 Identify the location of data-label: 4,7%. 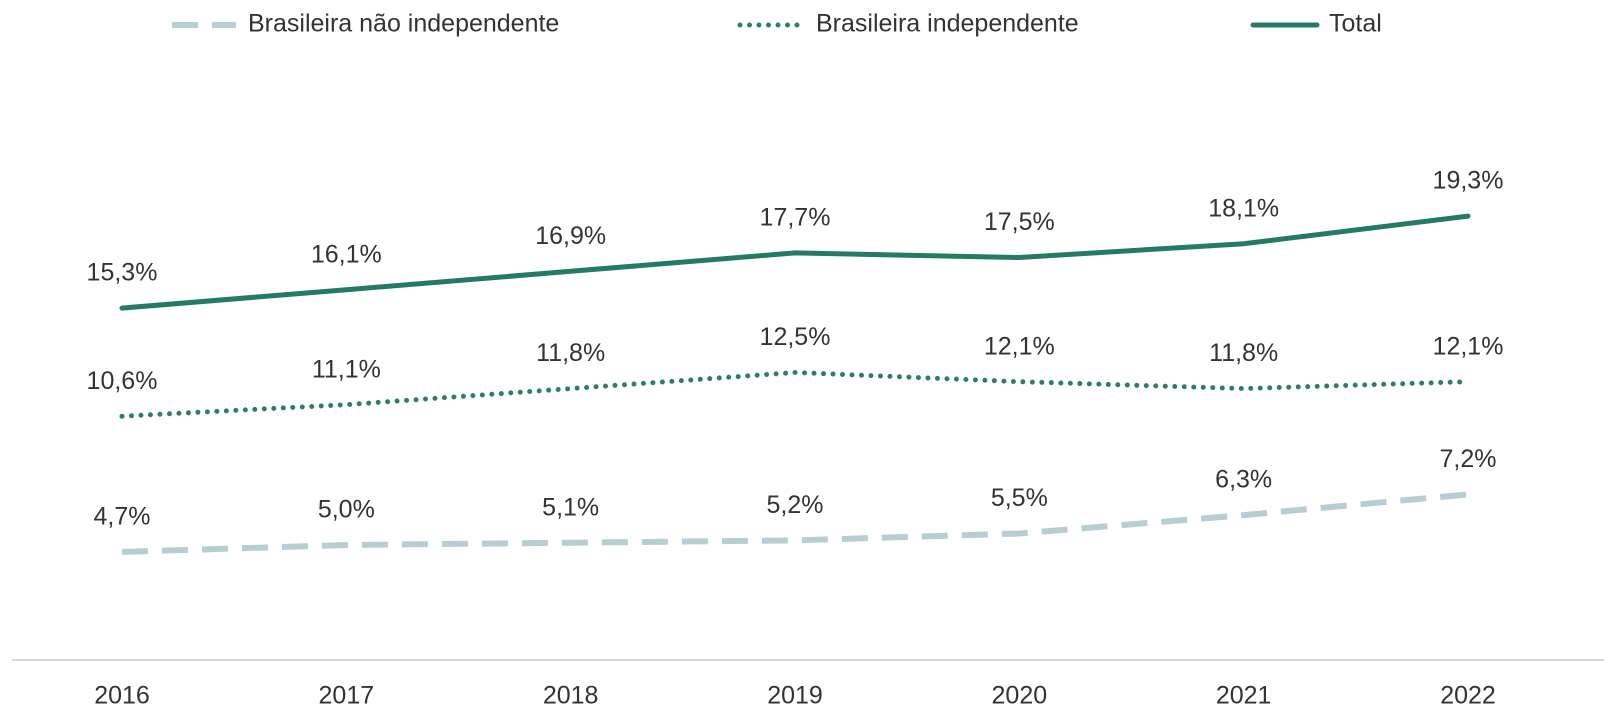
(122, 517).